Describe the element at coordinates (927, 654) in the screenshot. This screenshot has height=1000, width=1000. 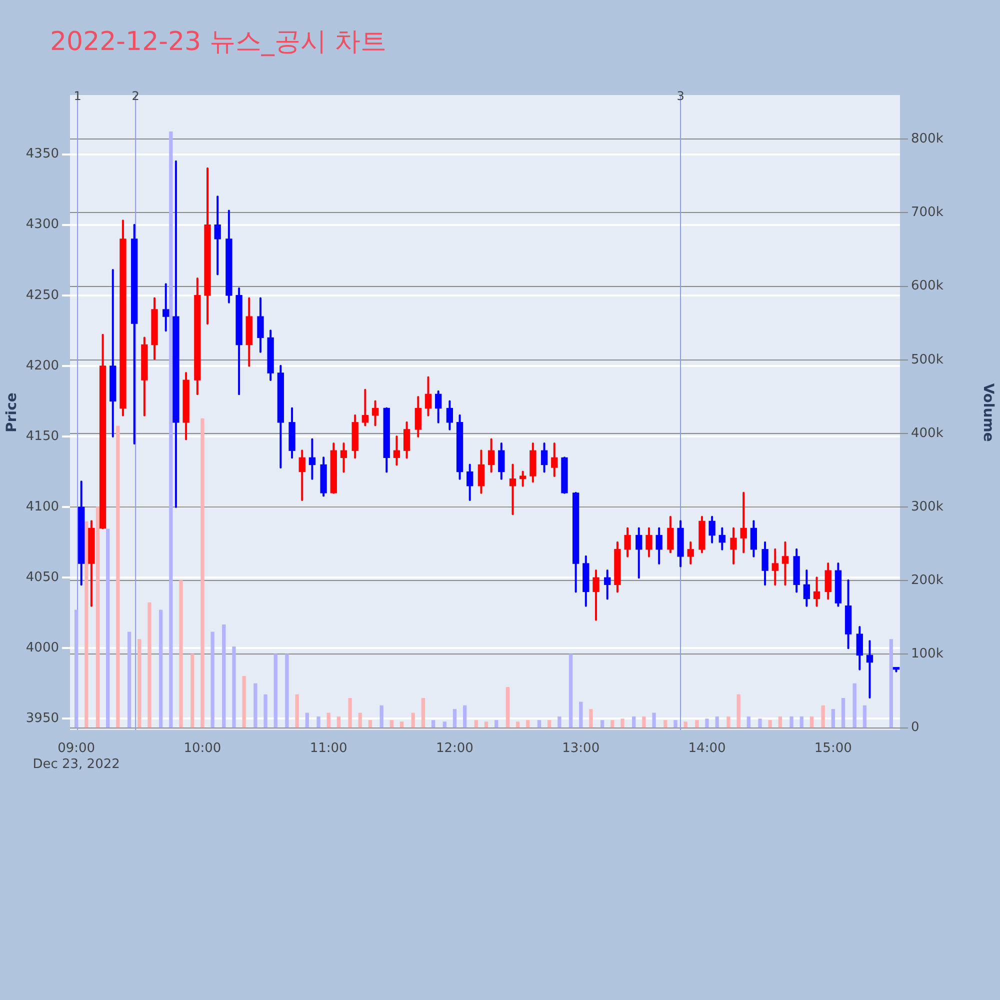
I see `y2-tick-label: 100k` at that location.